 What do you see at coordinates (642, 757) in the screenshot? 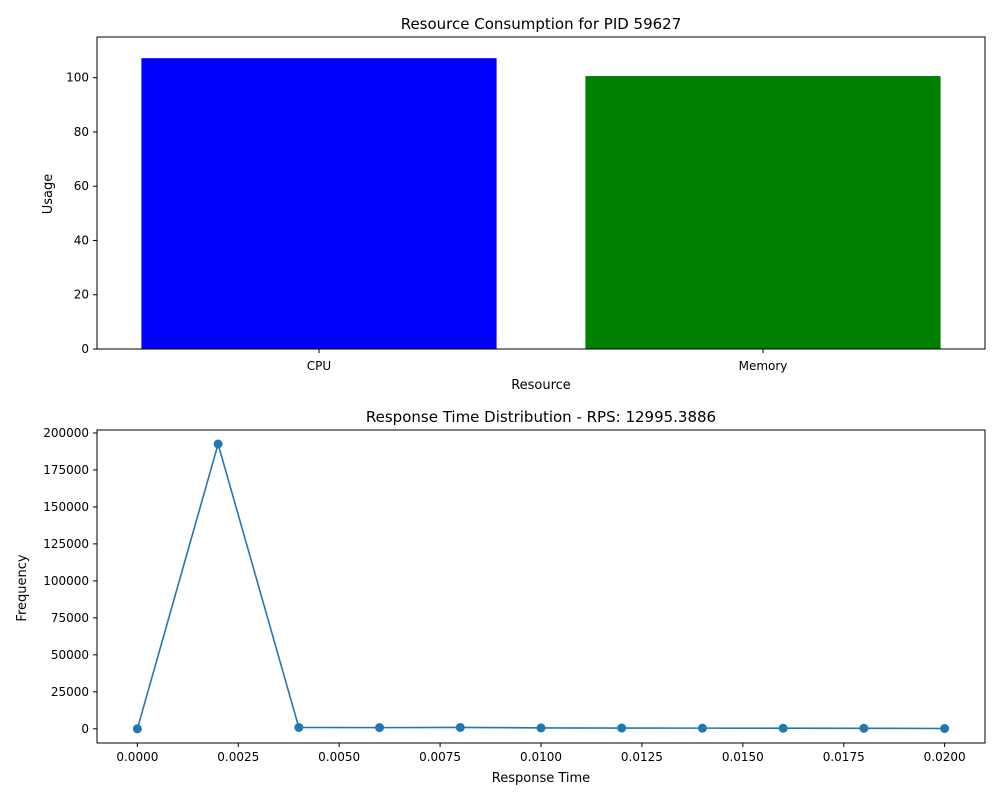
I see `line-xtick-label: 0.0125` at bounding box center [642, 757].